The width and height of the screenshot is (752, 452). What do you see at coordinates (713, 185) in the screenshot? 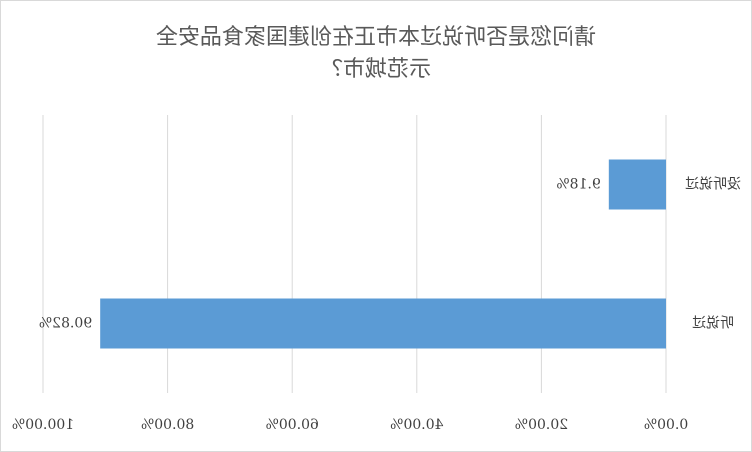
I see `category-label: 没听说过` at bounding box center [713, 185].